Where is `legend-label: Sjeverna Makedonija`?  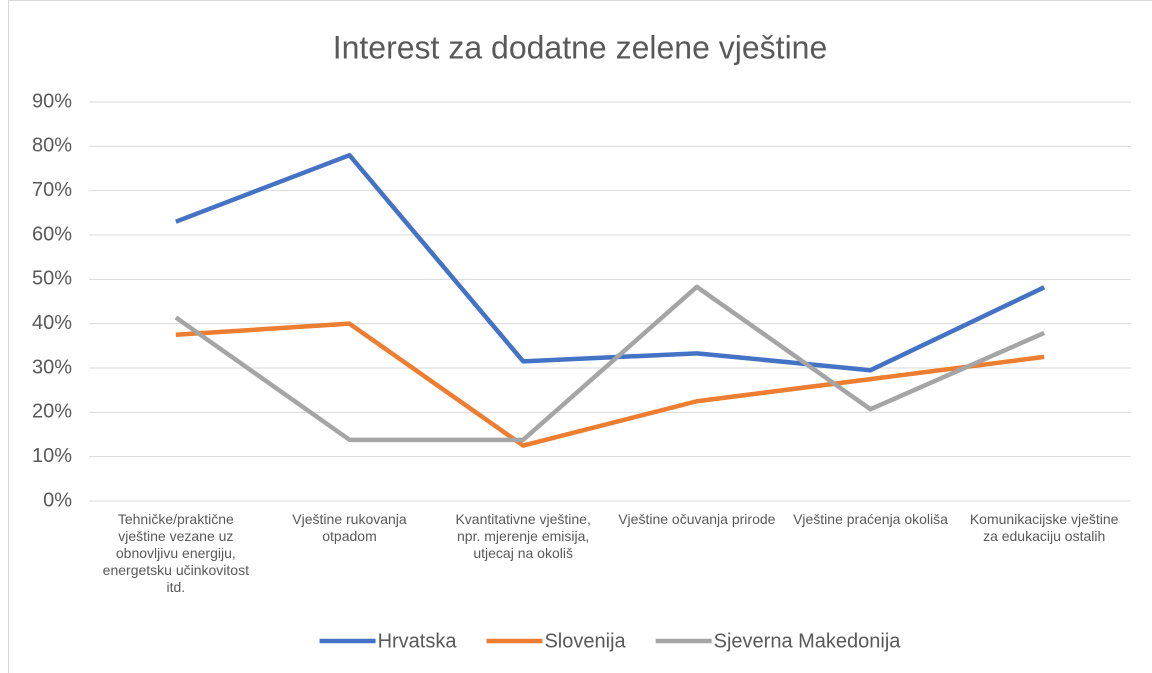
legend-label: Sjeverna Makedonija is located at coordinates (808, 641).